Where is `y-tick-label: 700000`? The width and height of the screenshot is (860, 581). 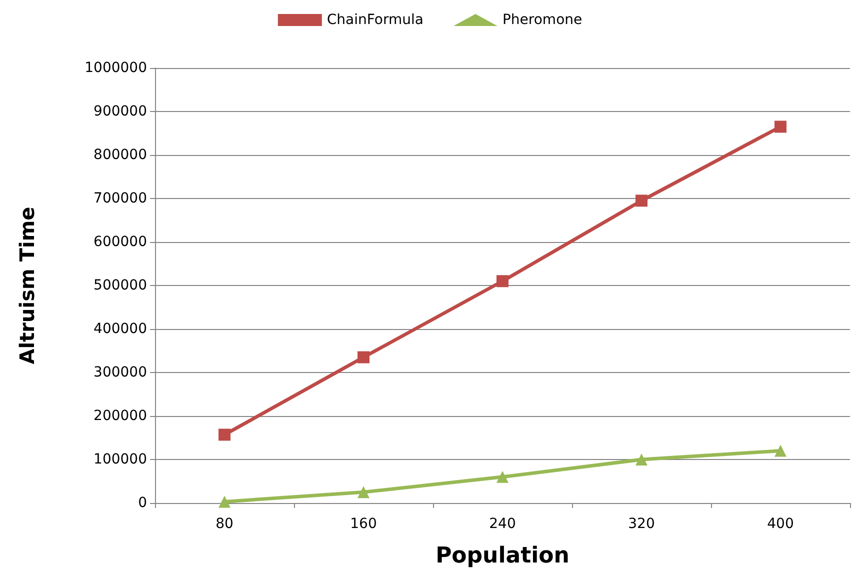
y-tick-label: 700000 is located at coordinates (120, 198).